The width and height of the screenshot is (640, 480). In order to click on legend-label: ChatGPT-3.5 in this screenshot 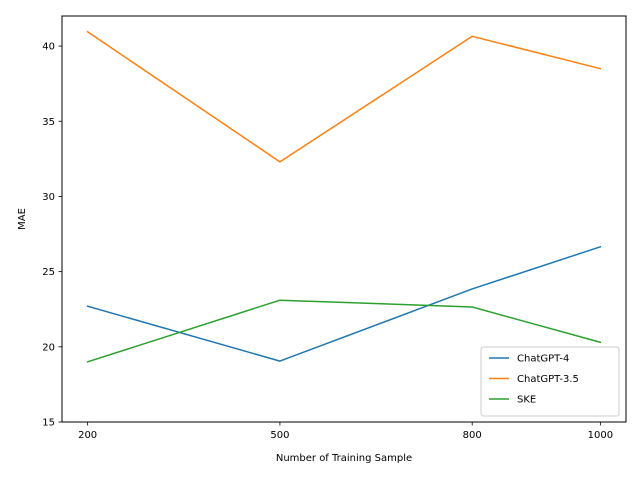, I will do `click(548, 379)`.